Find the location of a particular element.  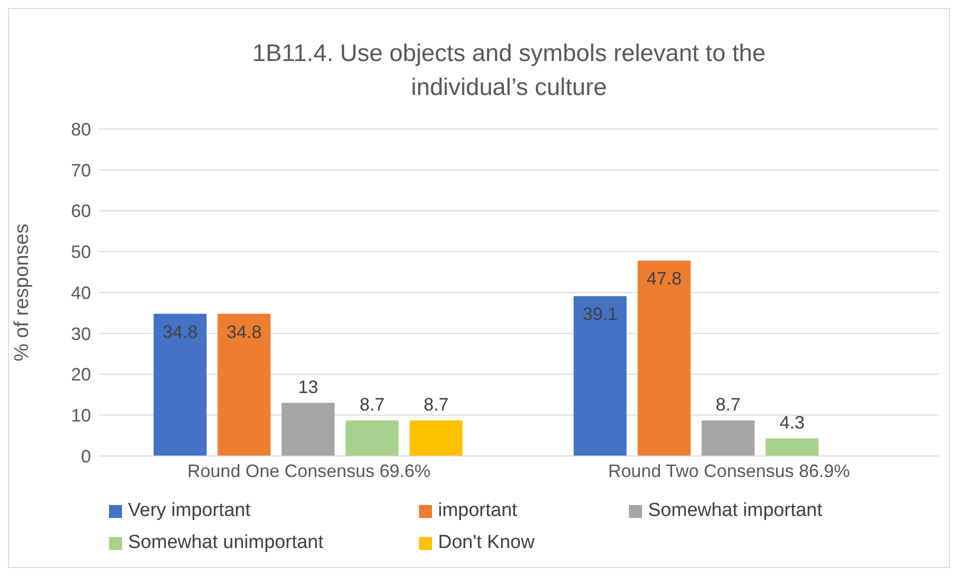

legend-label: Somewhat unimportant is located at coordinates (225, 543).